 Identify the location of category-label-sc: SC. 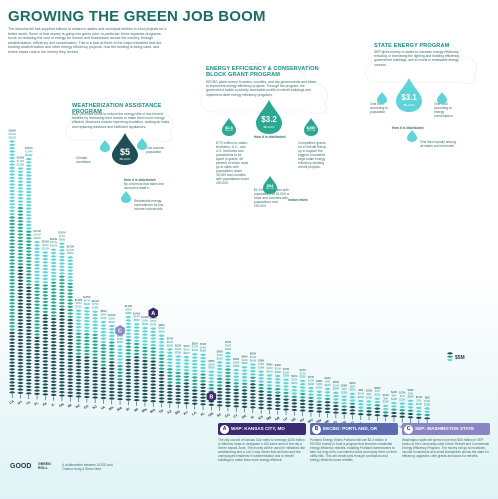
(219, 415).